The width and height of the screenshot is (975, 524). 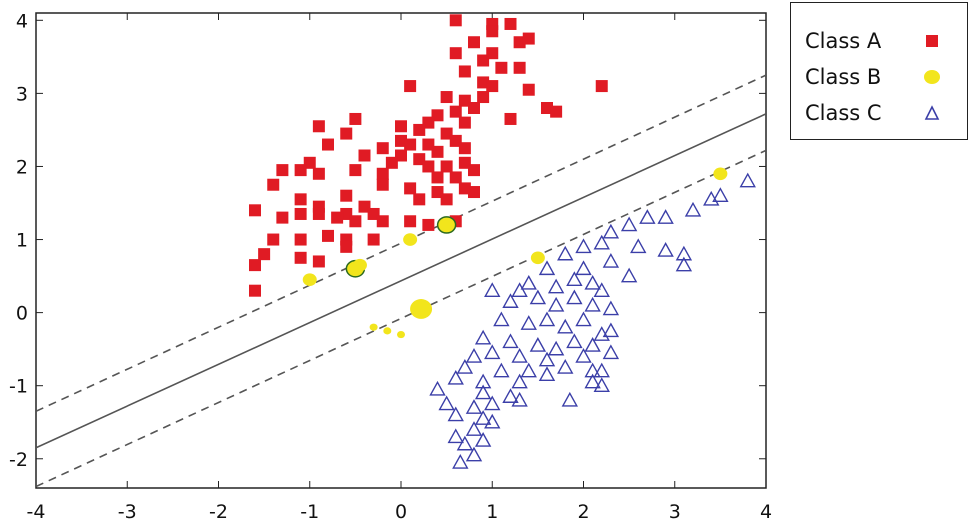 What do you see at coordinates (492, 512) in the screenshot?
I see `x-tick-label: 1` at bounding box center [492, 512].